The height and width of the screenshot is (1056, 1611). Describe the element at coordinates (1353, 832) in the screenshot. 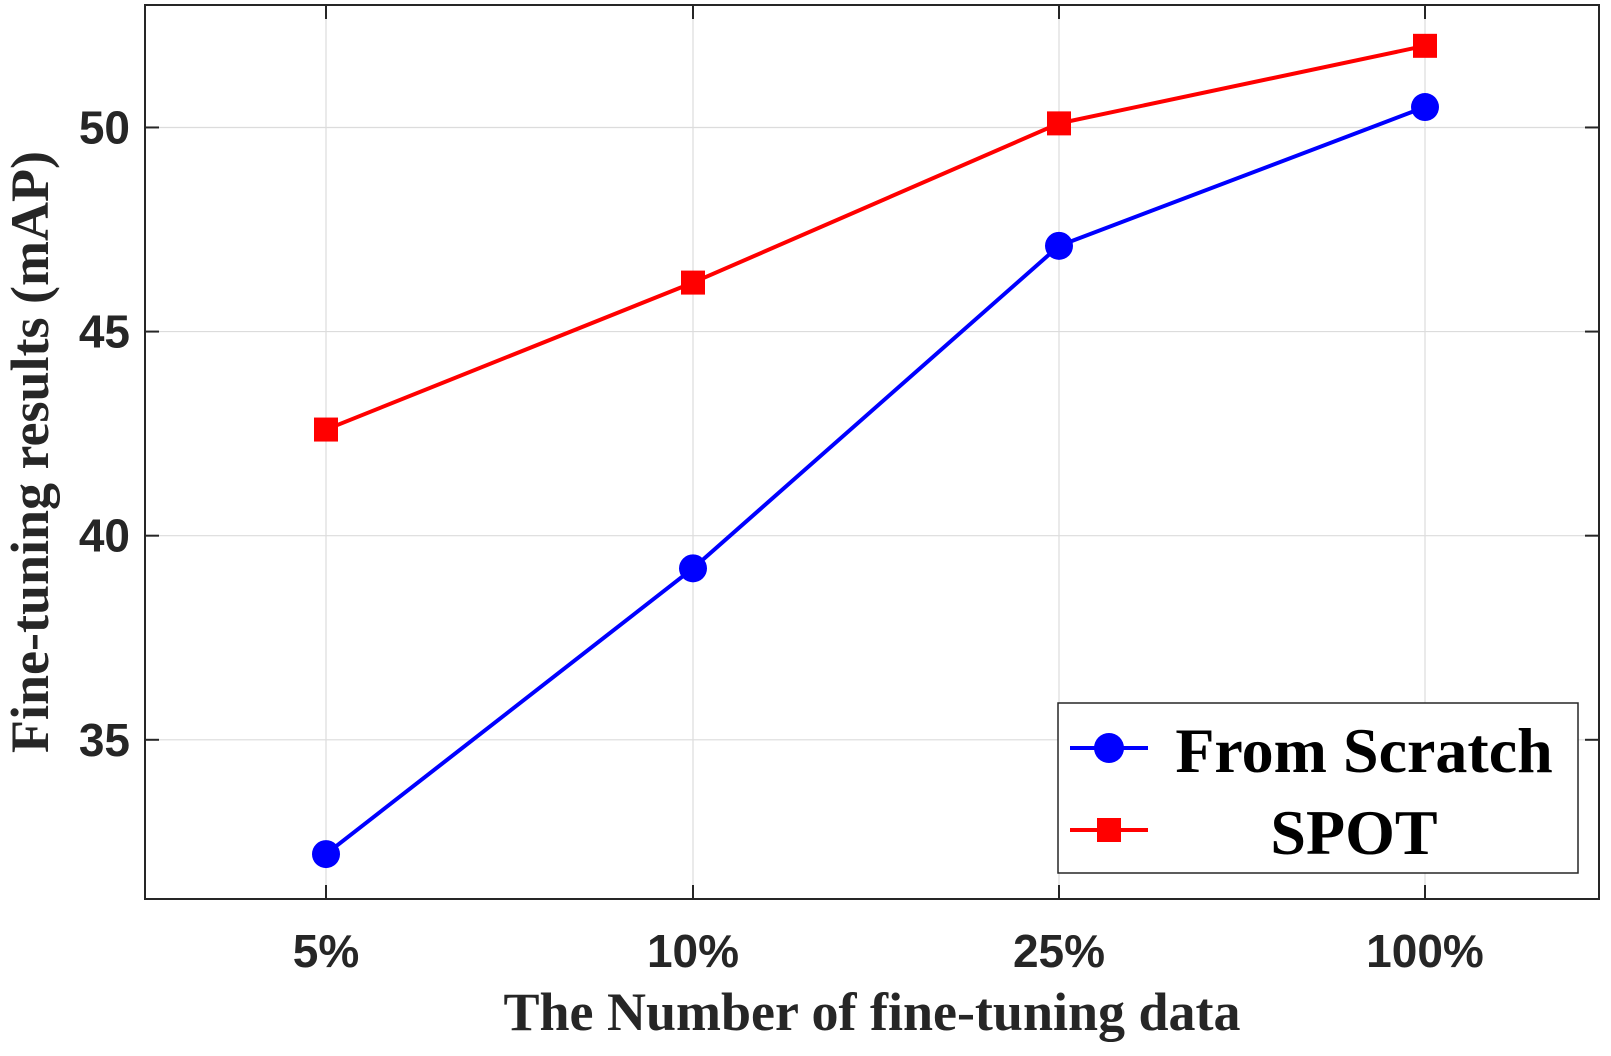

I see `legend-label-spot: SPOT` at that location.